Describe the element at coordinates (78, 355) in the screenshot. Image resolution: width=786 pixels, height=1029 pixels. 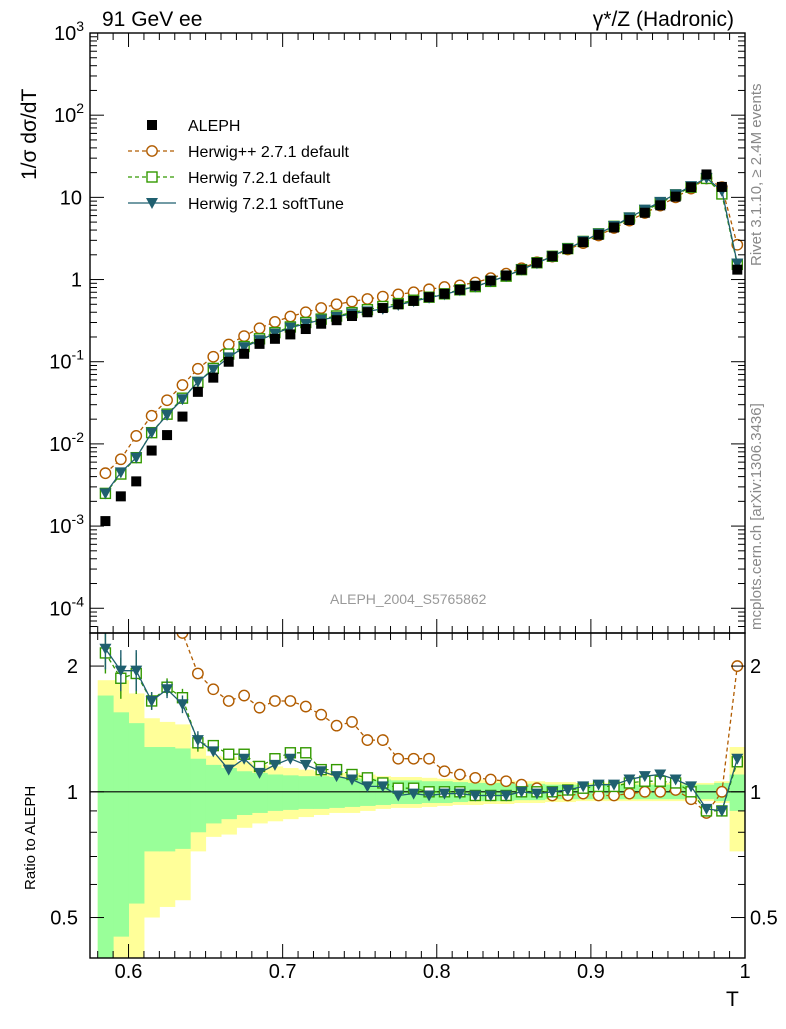
I see `y-tick-label-exponent: -1` at that location.